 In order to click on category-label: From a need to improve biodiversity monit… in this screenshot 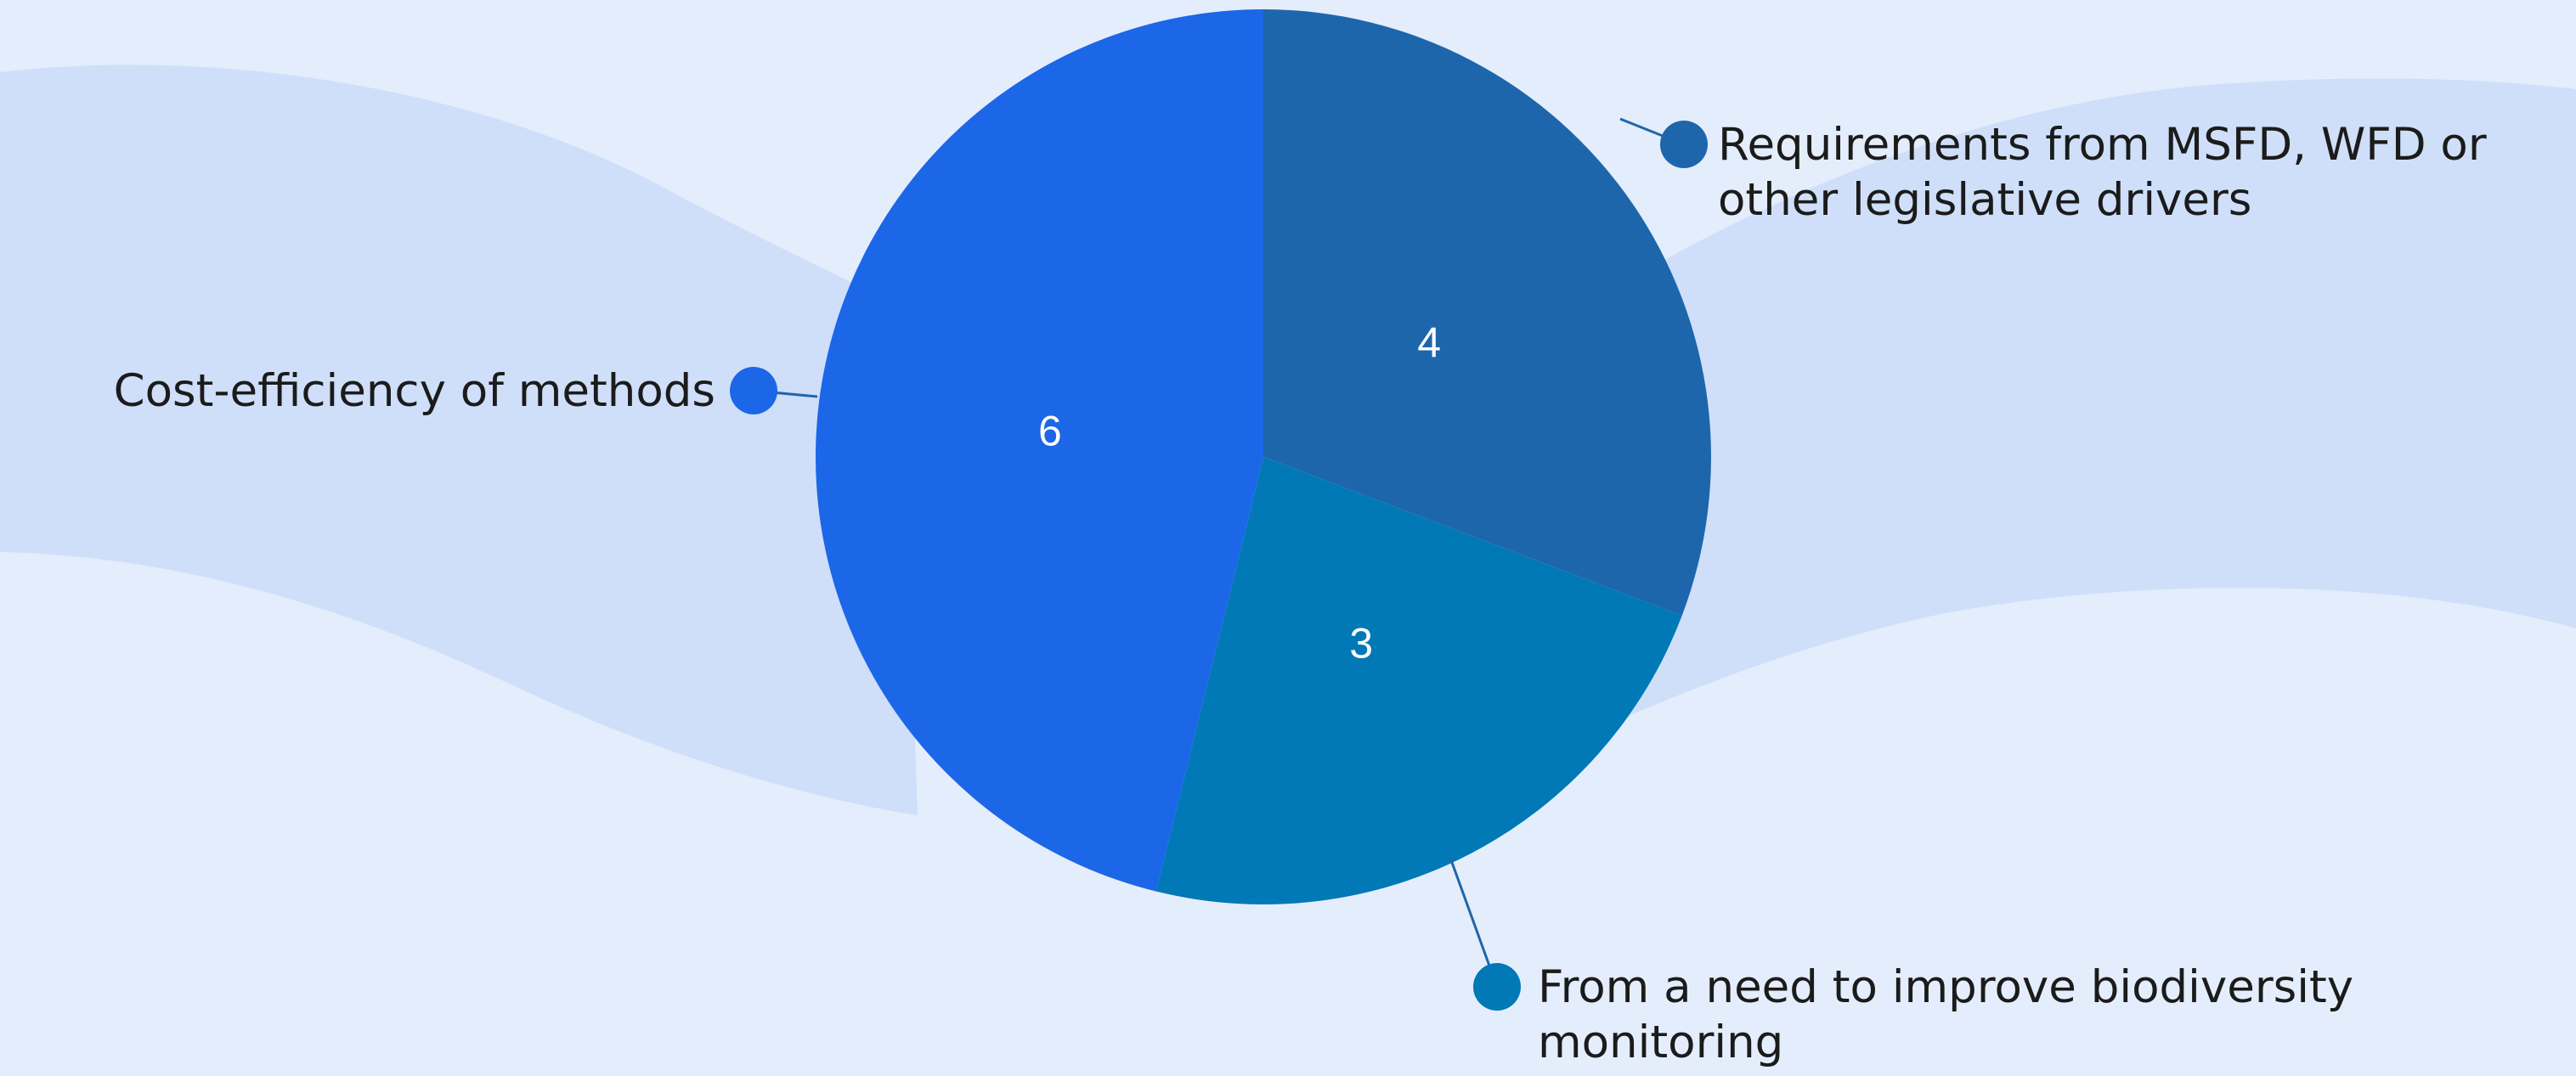, I will do `click(1945, 1014)`.